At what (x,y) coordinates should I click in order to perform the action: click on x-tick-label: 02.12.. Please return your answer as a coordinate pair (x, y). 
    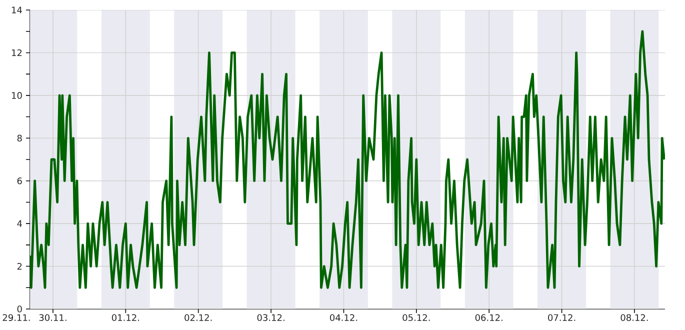
    Looking at the image, I should click on (198, 318).